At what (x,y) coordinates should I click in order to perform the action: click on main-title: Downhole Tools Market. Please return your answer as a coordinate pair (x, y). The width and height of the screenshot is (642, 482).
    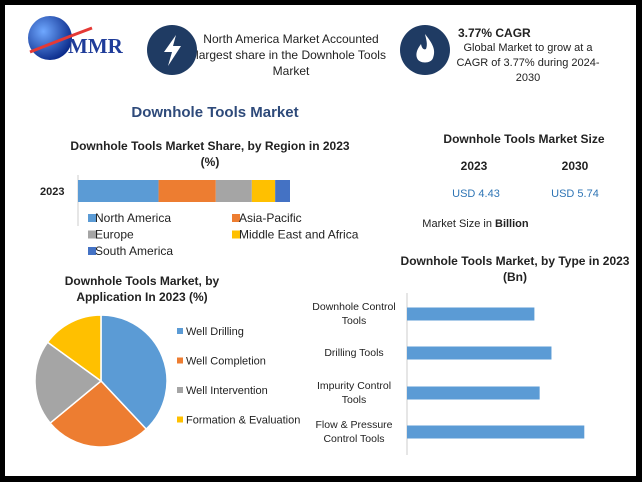
    Looking at the image, I should click on (214, 112).